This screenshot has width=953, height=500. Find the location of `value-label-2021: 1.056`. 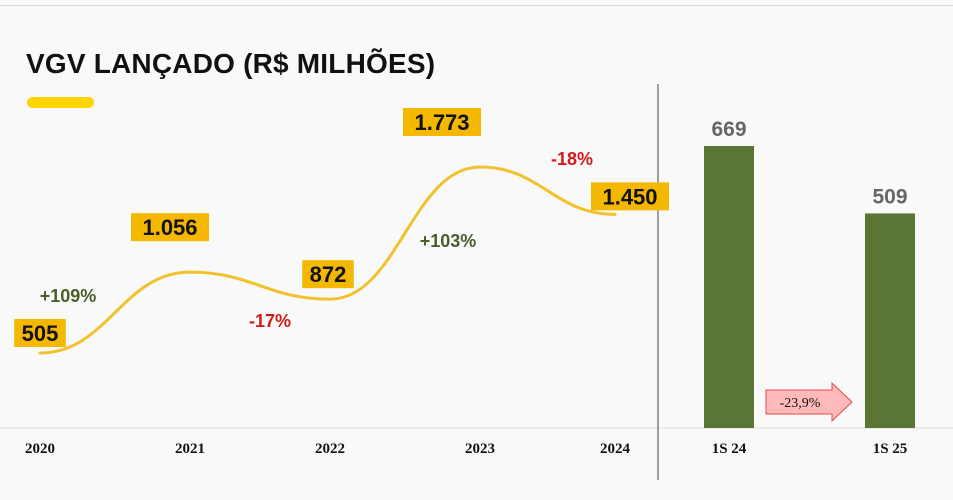

value-label-2021: 1.056 is located at coordinates (170, 227).